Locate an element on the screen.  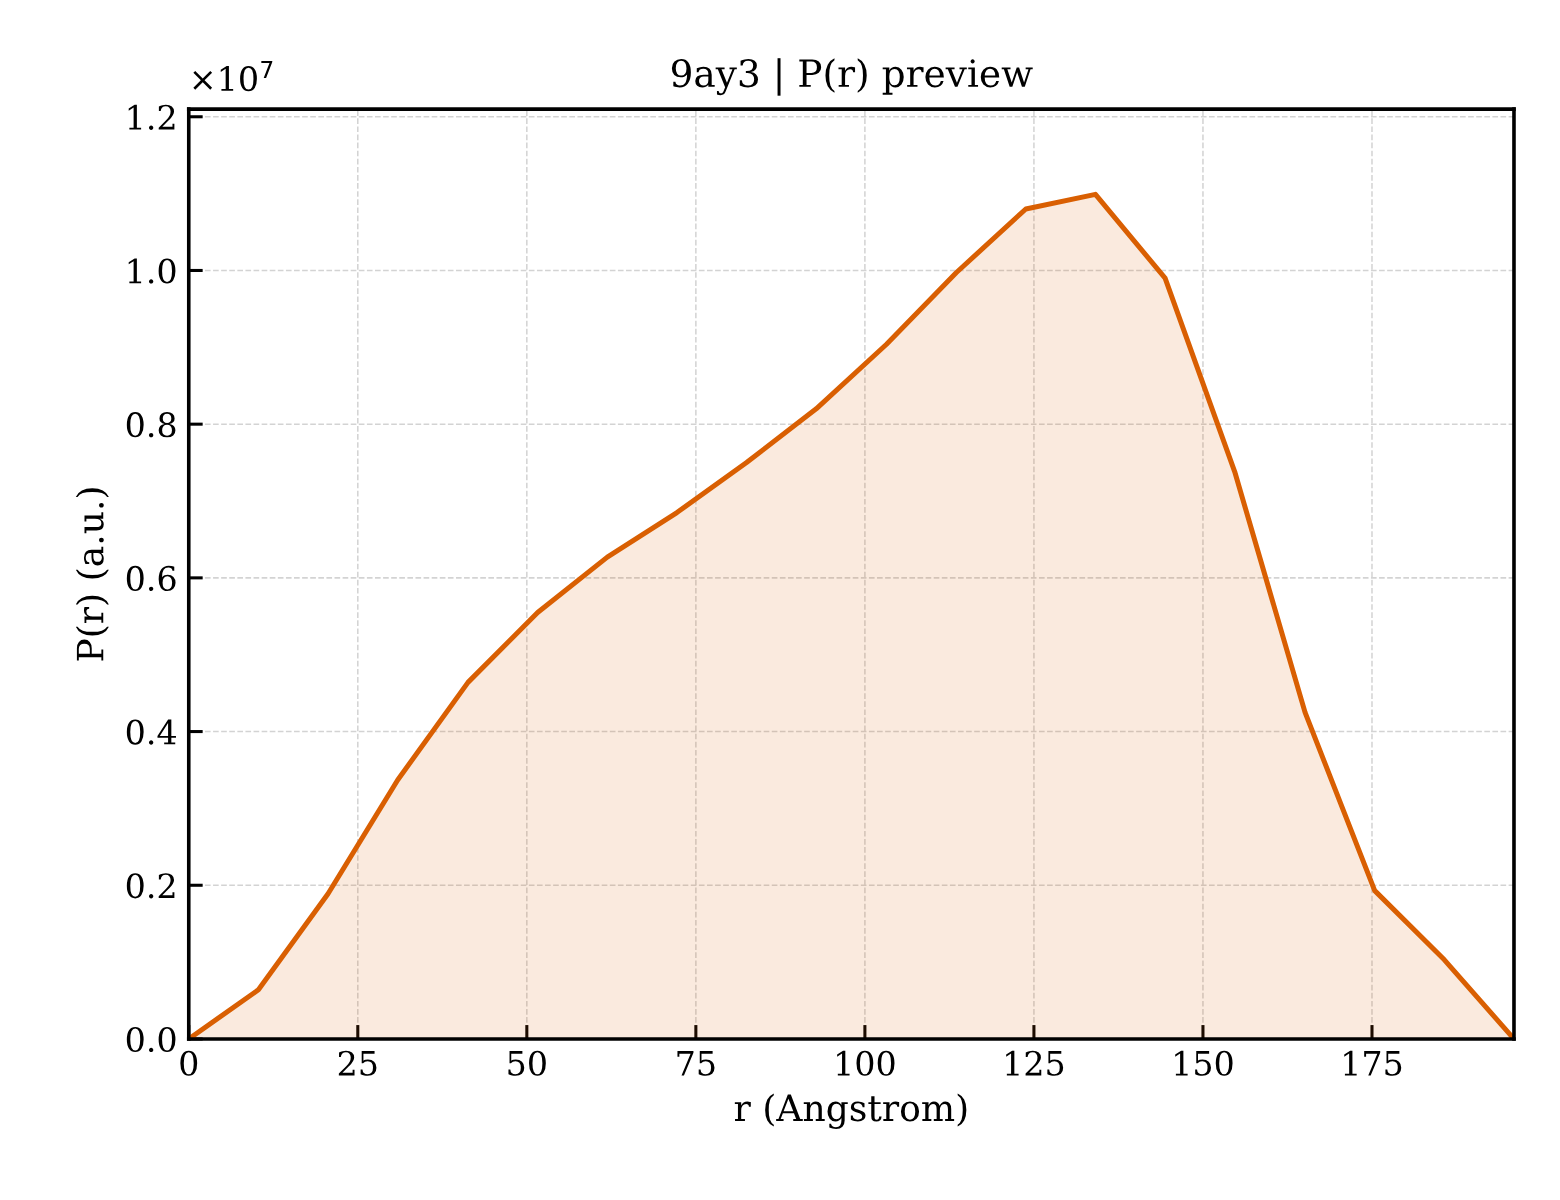
chart-title: 9ay3 | P(r) preview is located at coordinates (852, 77).